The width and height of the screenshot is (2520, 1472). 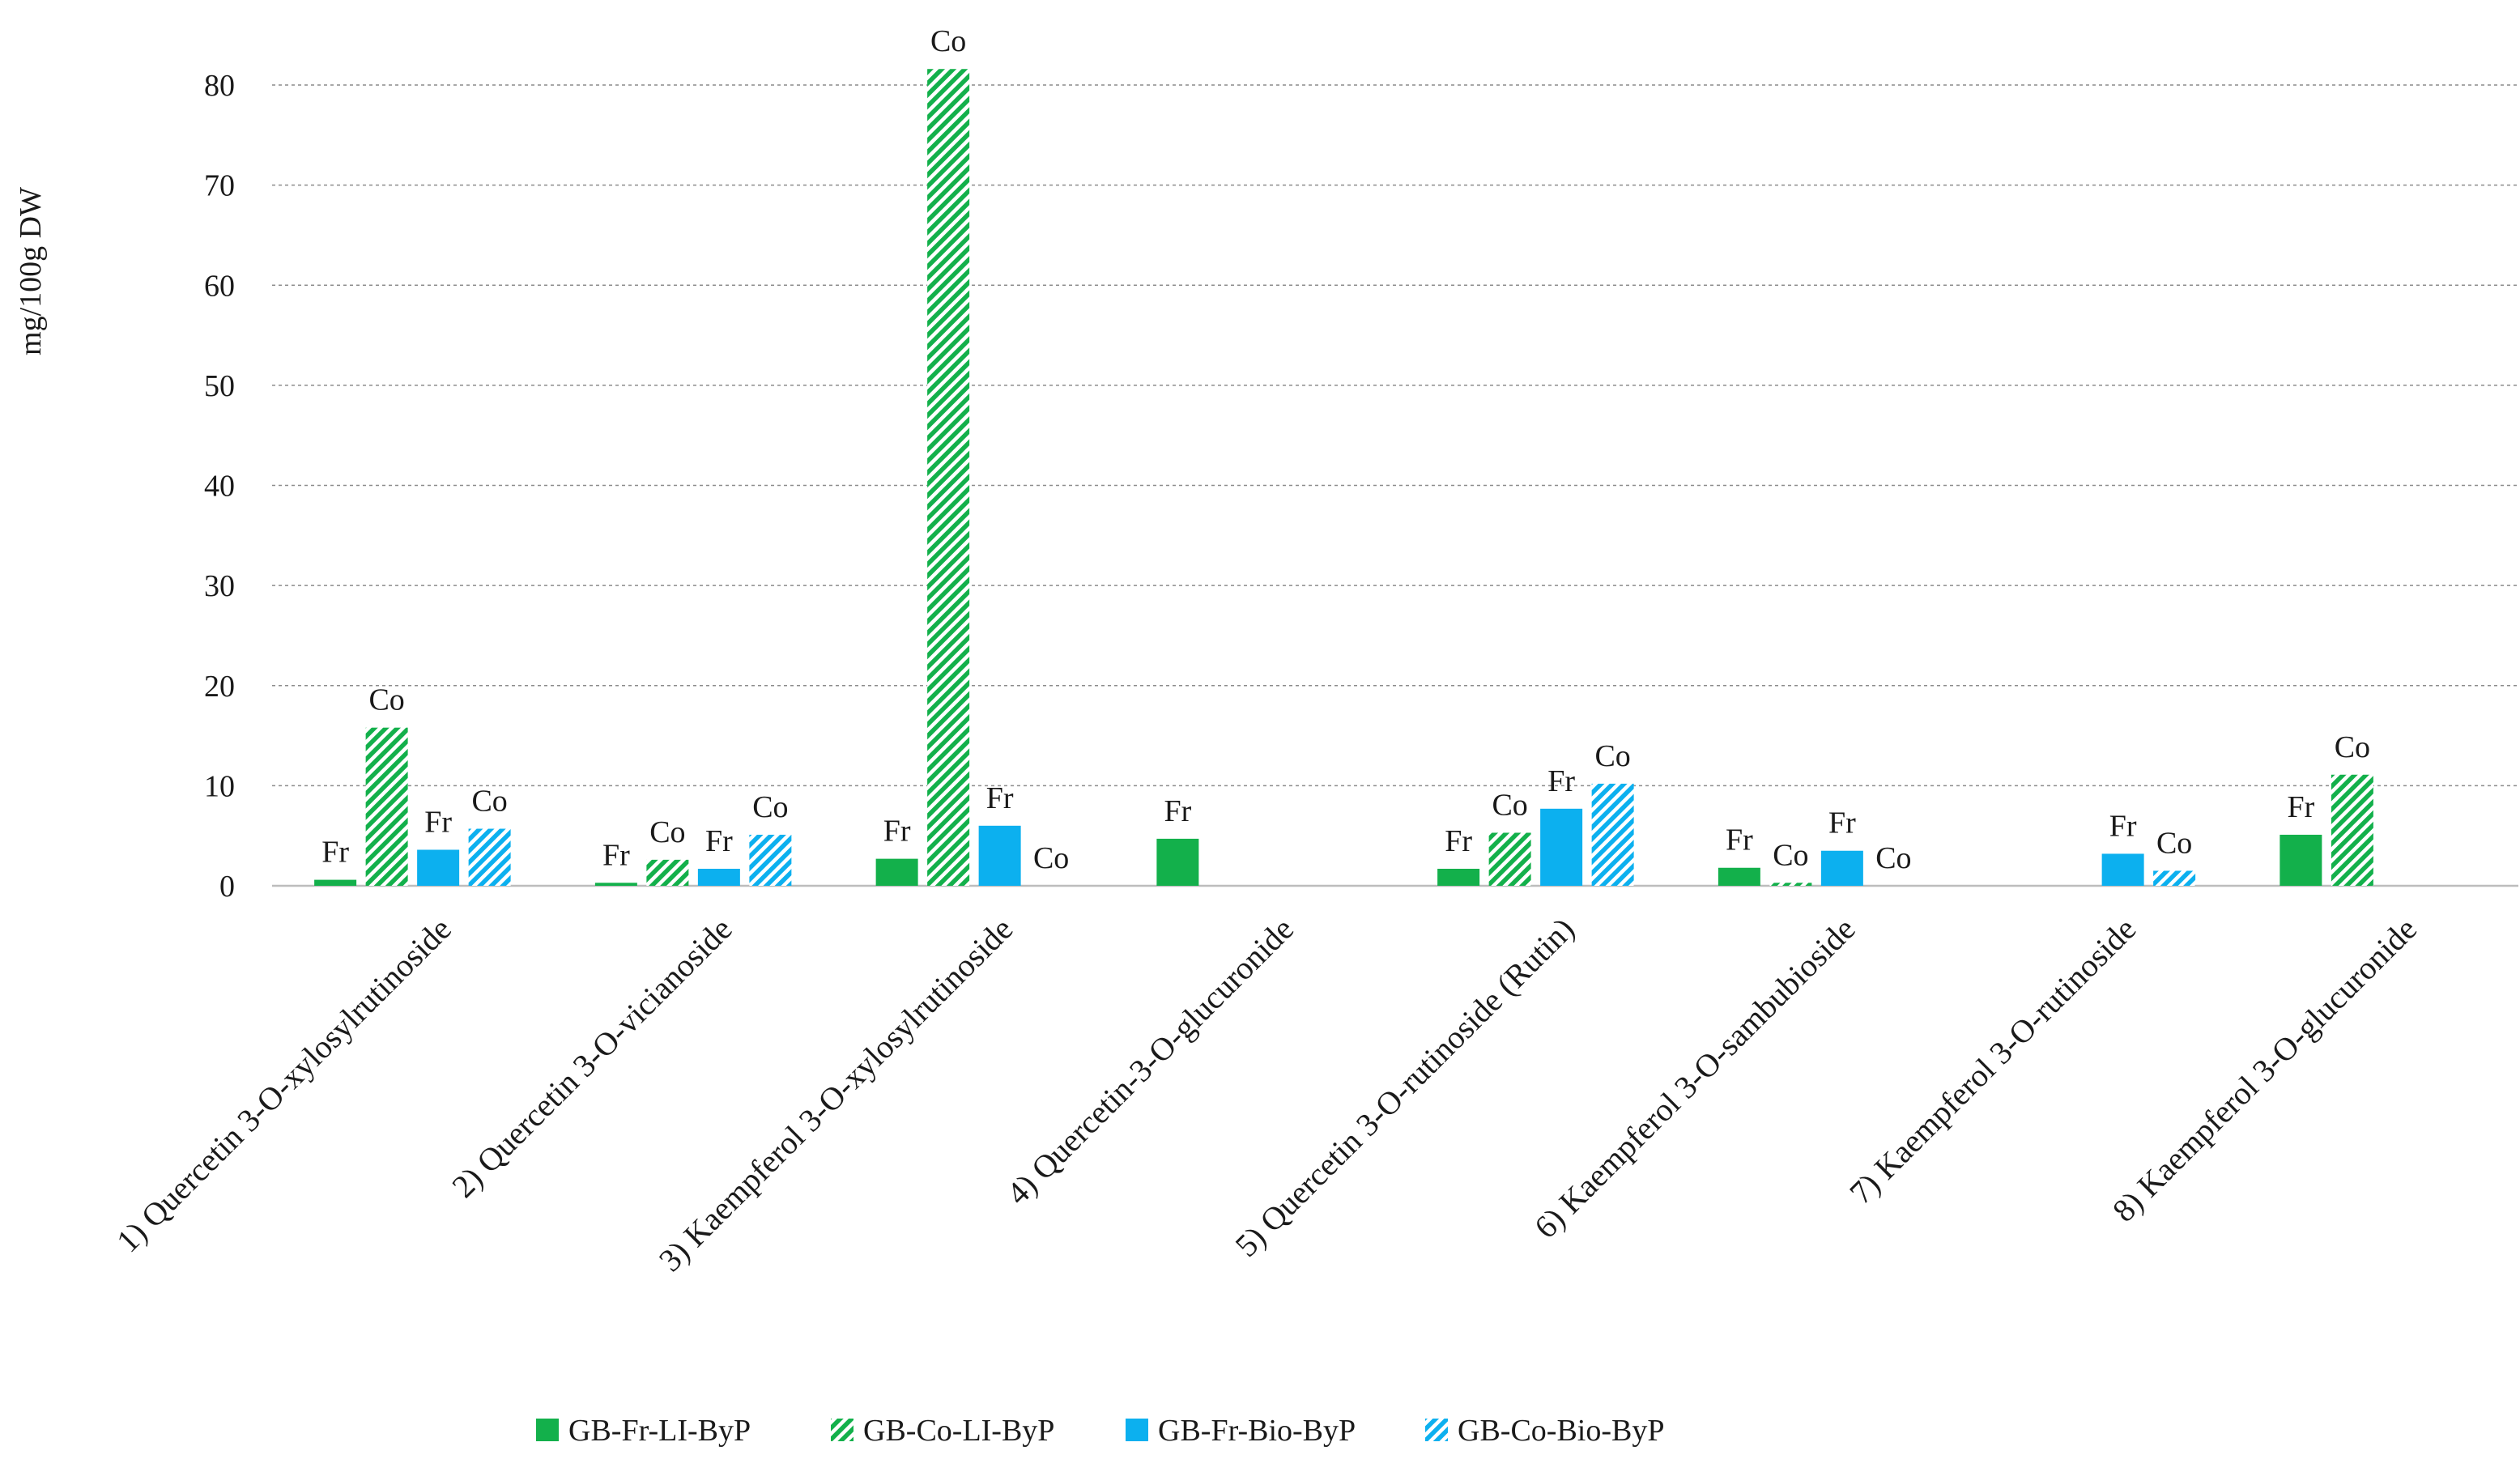 I want to click on y-axis-ticks: 0 10 20 30 40 50 60 70 80, so click(x=220, y=486).